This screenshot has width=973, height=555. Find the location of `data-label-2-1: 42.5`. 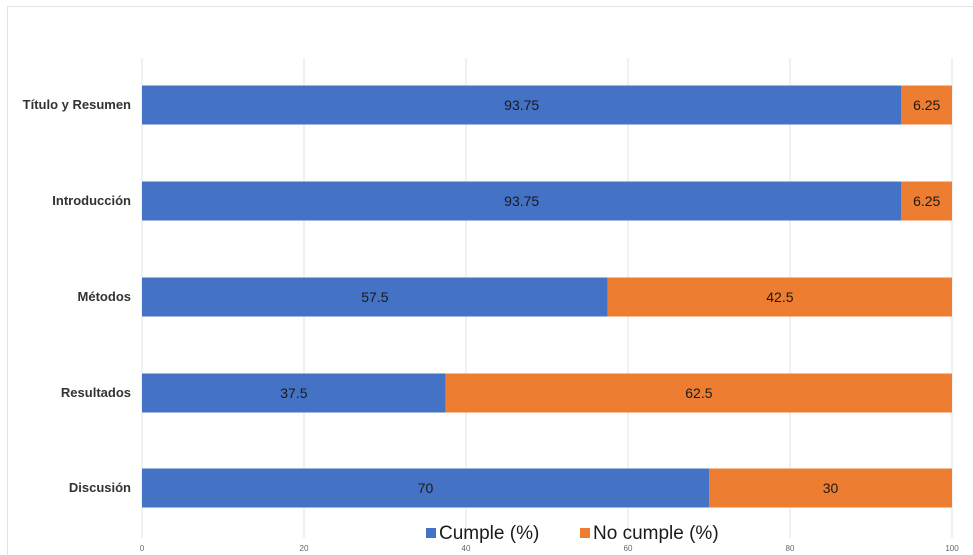

data-label-2-1: 42.5 is located at coordinates (779, 297).